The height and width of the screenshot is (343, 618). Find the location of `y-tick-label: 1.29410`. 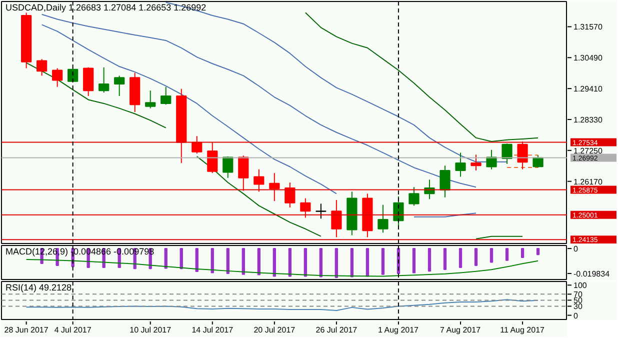

y-tick-label: 1.29410 is located at coordinates (588, 89).